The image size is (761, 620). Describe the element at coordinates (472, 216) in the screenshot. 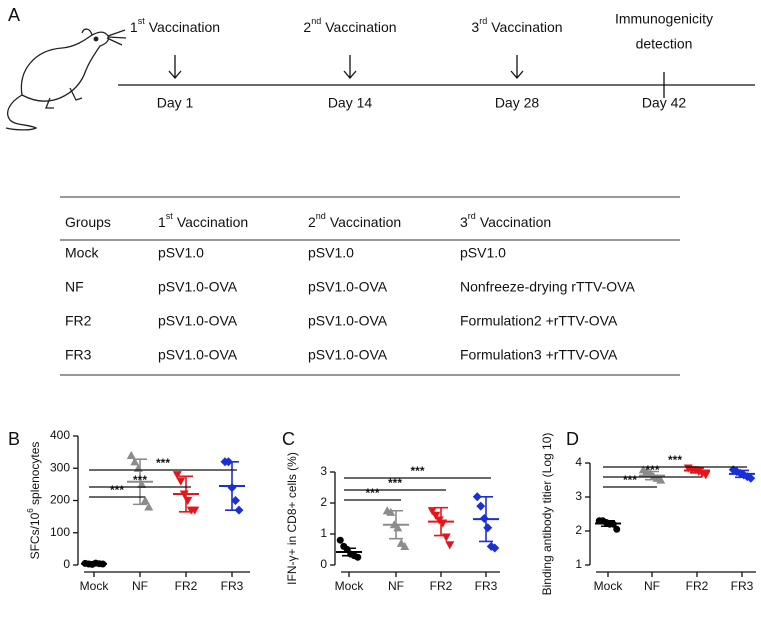

I see `superscript: rd` at that location.